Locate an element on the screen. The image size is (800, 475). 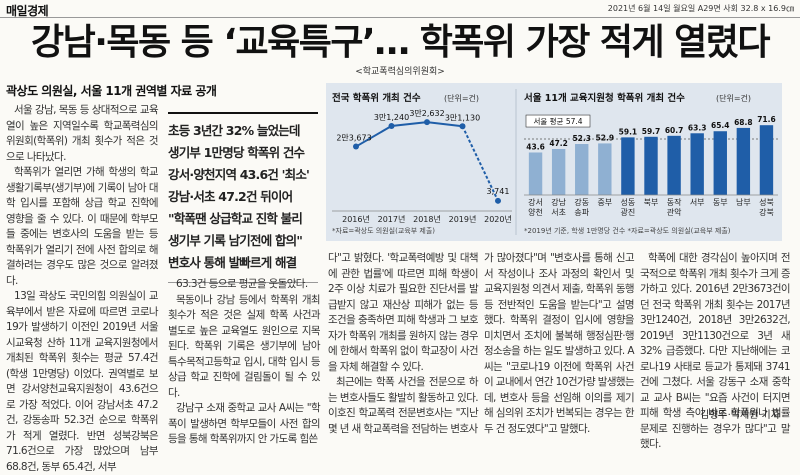
right-chart-x-tick: 서초 is located at coordinates (558, 212).